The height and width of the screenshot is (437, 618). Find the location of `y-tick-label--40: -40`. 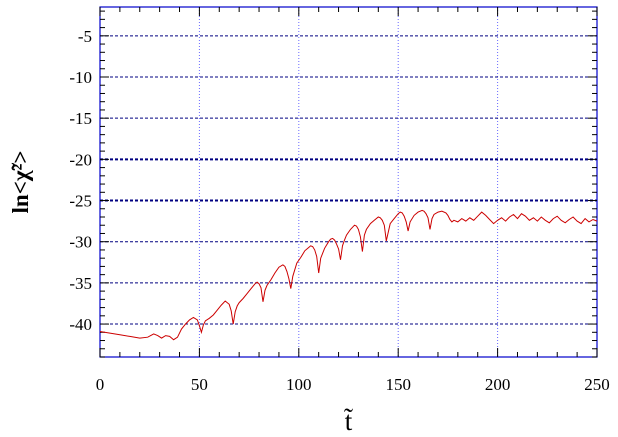

y-tick-label--40: -40 is located at coordinates (80, 324).